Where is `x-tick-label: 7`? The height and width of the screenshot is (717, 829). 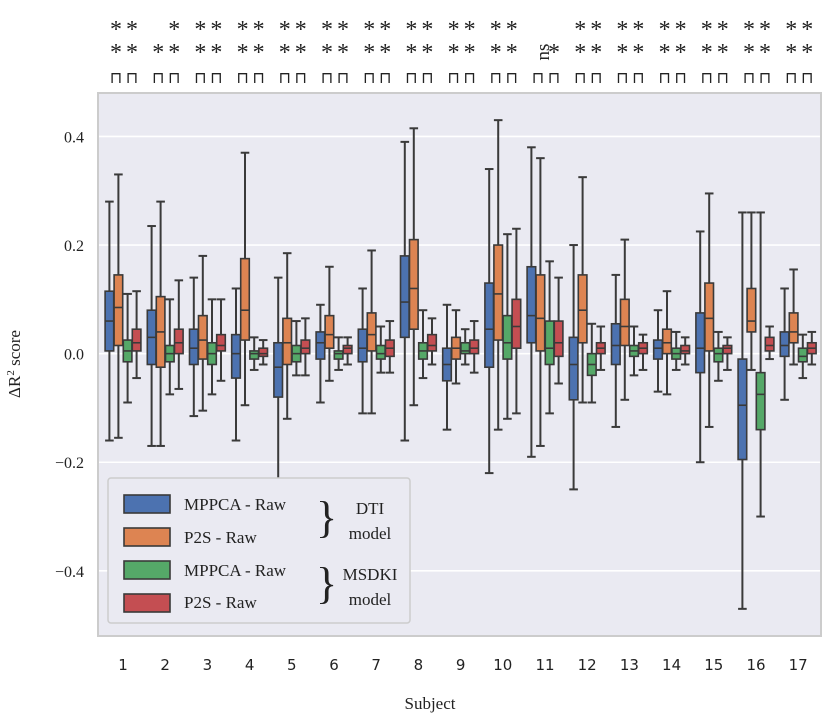 x-tick-label: 7 is located at coordinates (376, 665).